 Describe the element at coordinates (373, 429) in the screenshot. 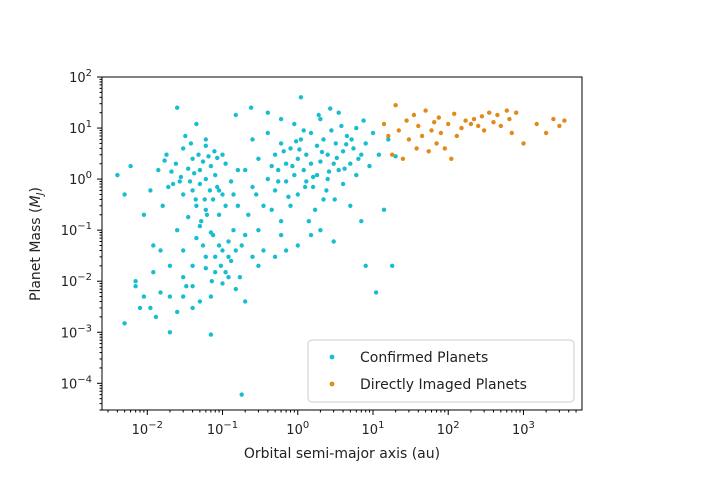

I see `x-tick-label: 10¹` at that location.